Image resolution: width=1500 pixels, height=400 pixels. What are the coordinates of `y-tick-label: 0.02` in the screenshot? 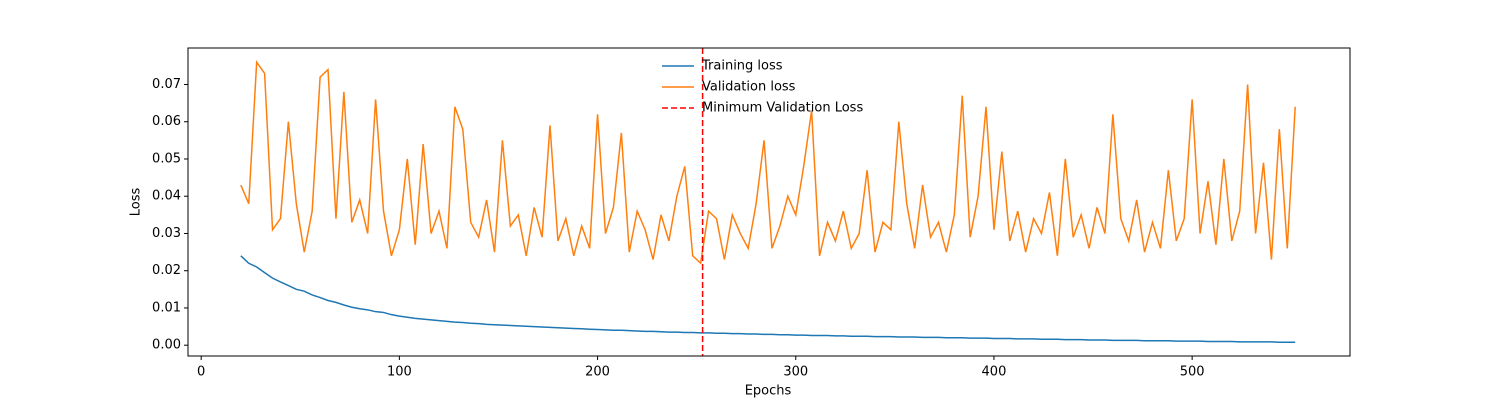 It's located at (166, 270).